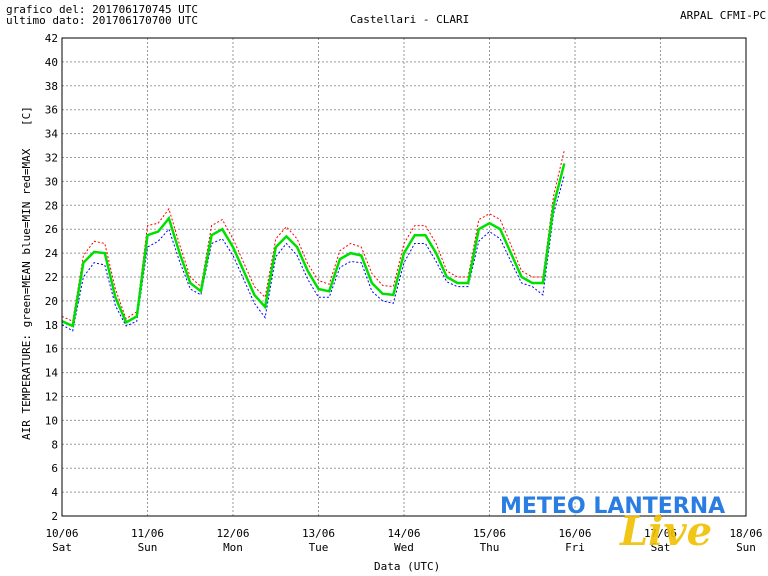 The image size is (768, 576). Describe the element at coordinates (407, 566) in the screenshot. I see `x-axis-label: Data (UTC)` at that location.